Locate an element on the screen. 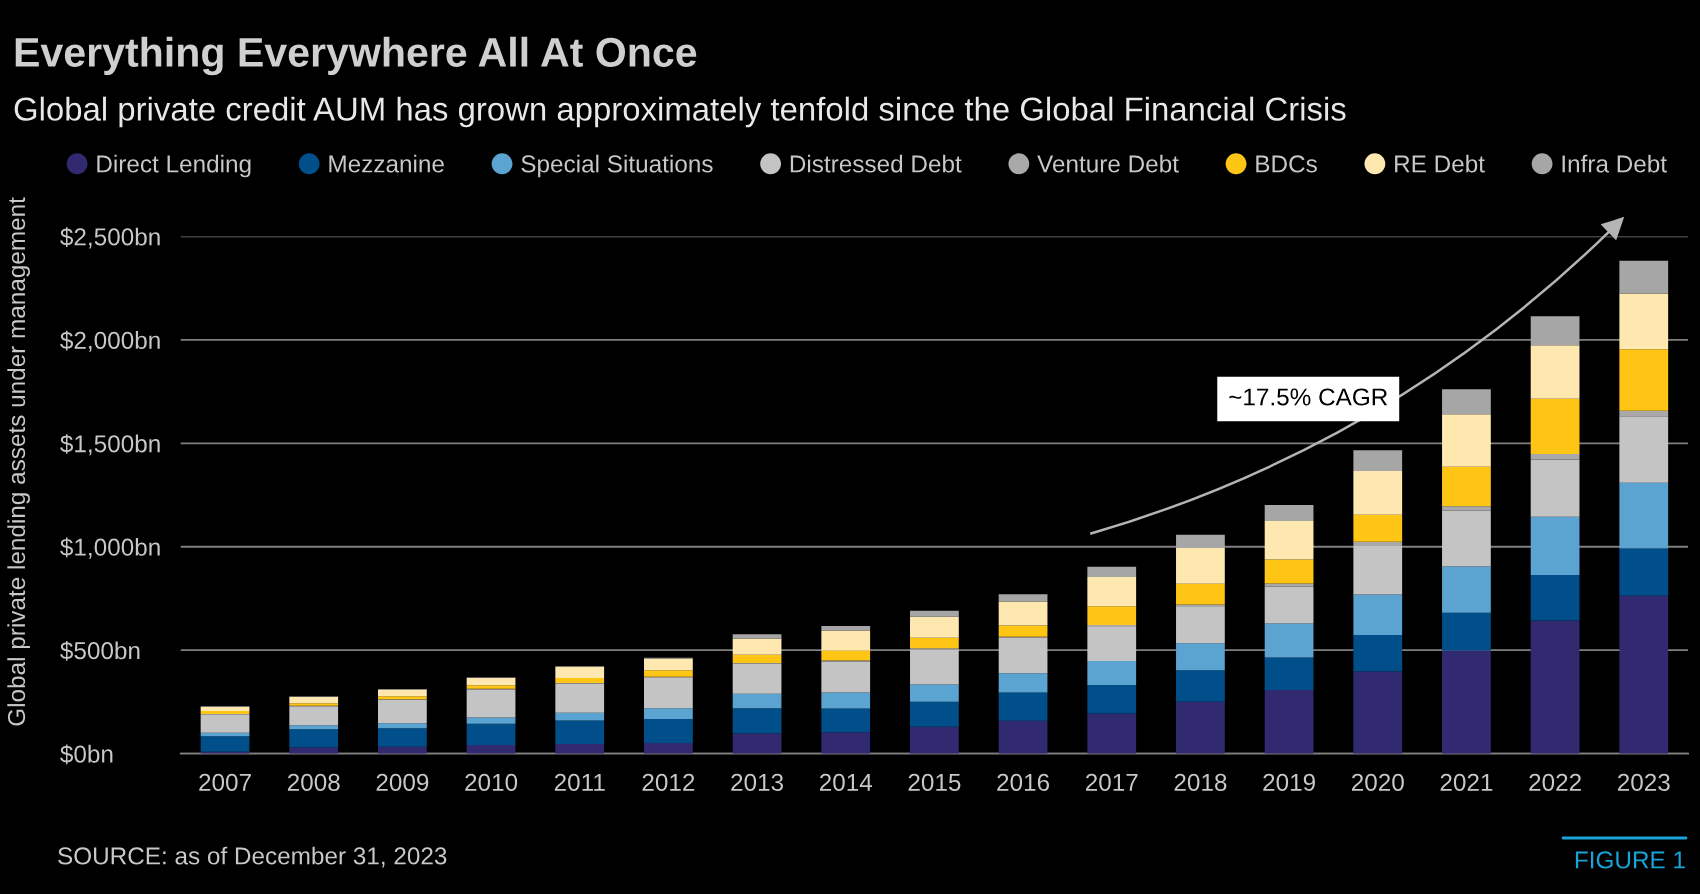 Image resolution: width=1700 pixels, height=894 pixels. x-tick-label: 2008 is located at coordinates (313, 782).